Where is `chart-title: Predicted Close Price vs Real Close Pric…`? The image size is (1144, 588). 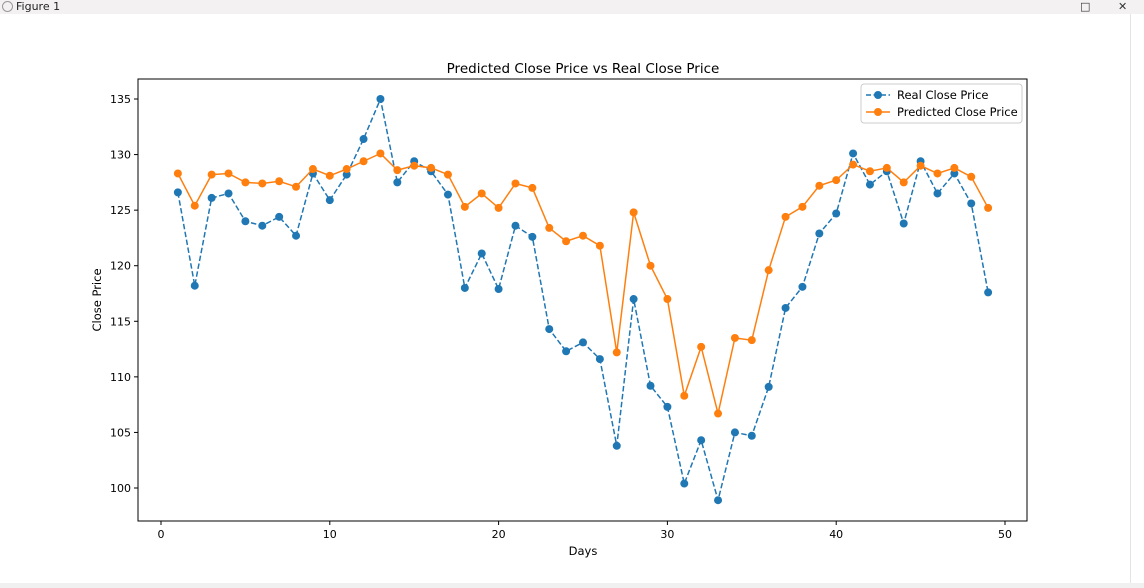
chart-title: Predicted Close Price vs Real Close Pric… is located at coordinates (583, 69).